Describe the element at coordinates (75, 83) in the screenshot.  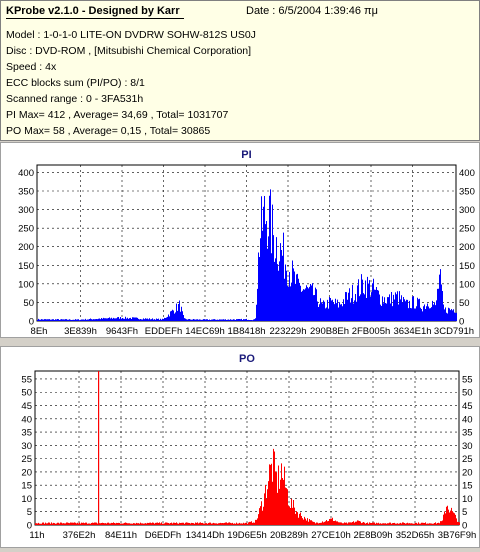
I see `ecc-line: ECC blocks sum (PI/PO) : 8/1` at that location.